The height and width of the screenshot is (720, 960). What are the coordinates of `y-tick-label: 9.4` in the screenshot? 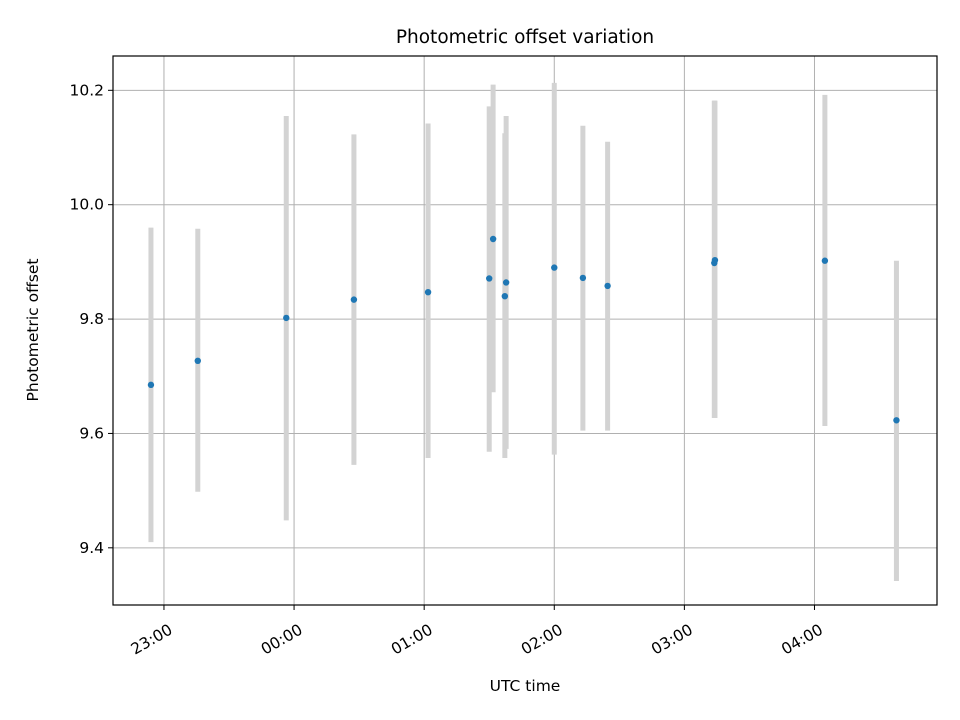 It's located at (91, 548).